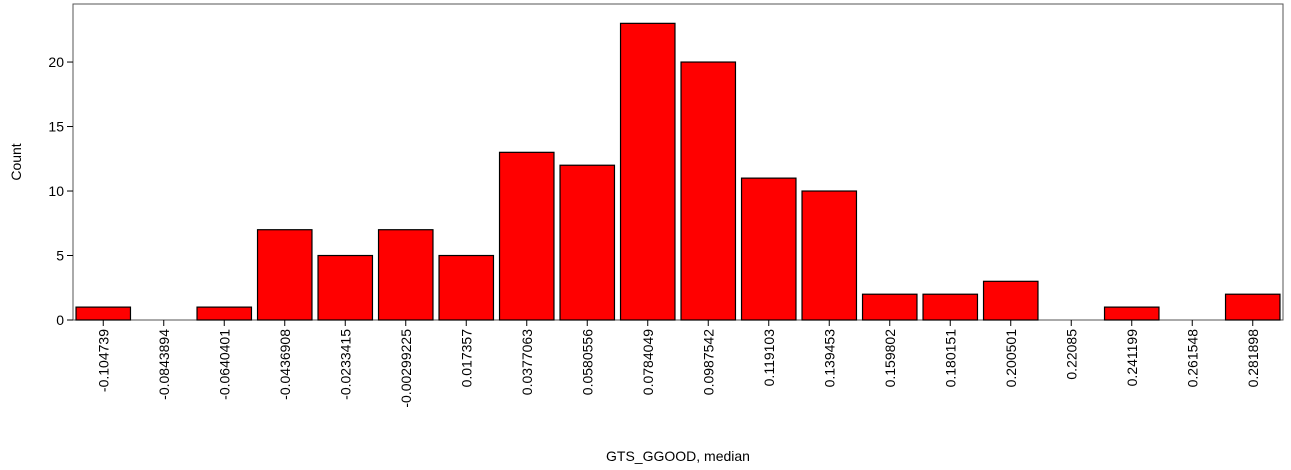 The image size is (1291, 470). Describe the element at coordinates (678, 456) in the screenshot. I see `x-axis-label: GTS_GGOOD, median` at that location.